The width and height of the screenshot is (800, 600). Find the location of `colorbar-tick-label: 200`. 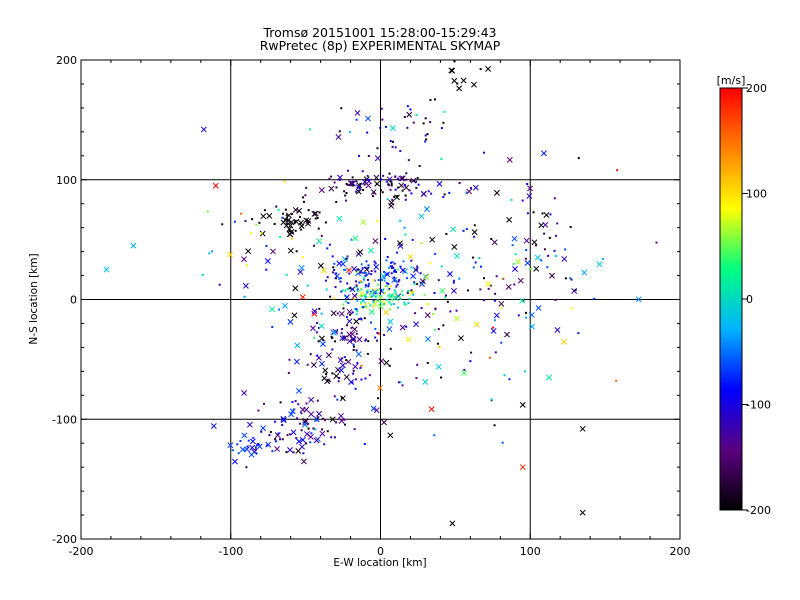

colorbar-tick-label: 200 is located at coordinates (756, 88).